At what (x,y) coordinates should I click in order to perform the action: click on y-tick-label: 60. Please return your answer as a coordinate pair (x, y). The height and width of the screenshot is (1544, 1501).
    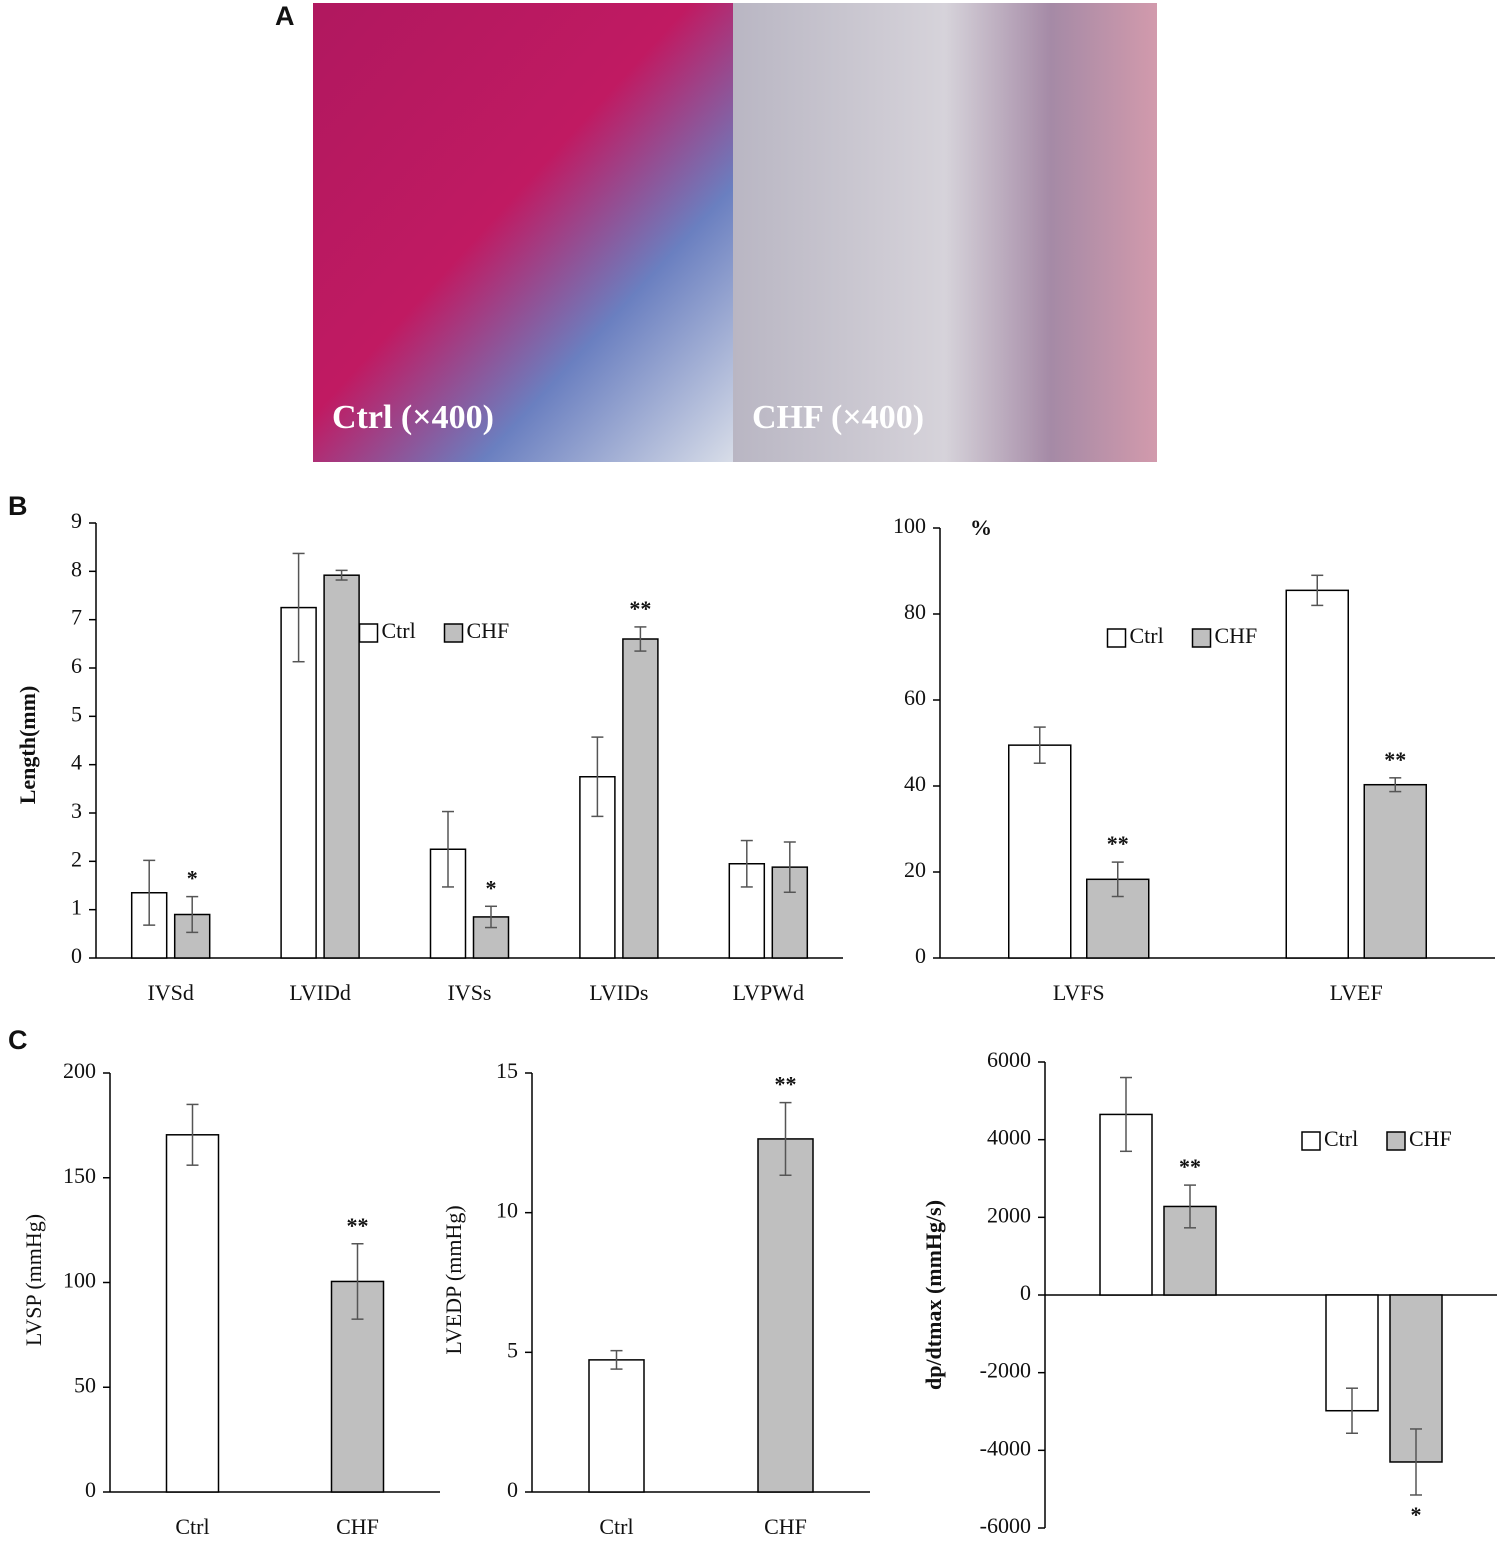
    Looking at the image, I should click on (915, 697).